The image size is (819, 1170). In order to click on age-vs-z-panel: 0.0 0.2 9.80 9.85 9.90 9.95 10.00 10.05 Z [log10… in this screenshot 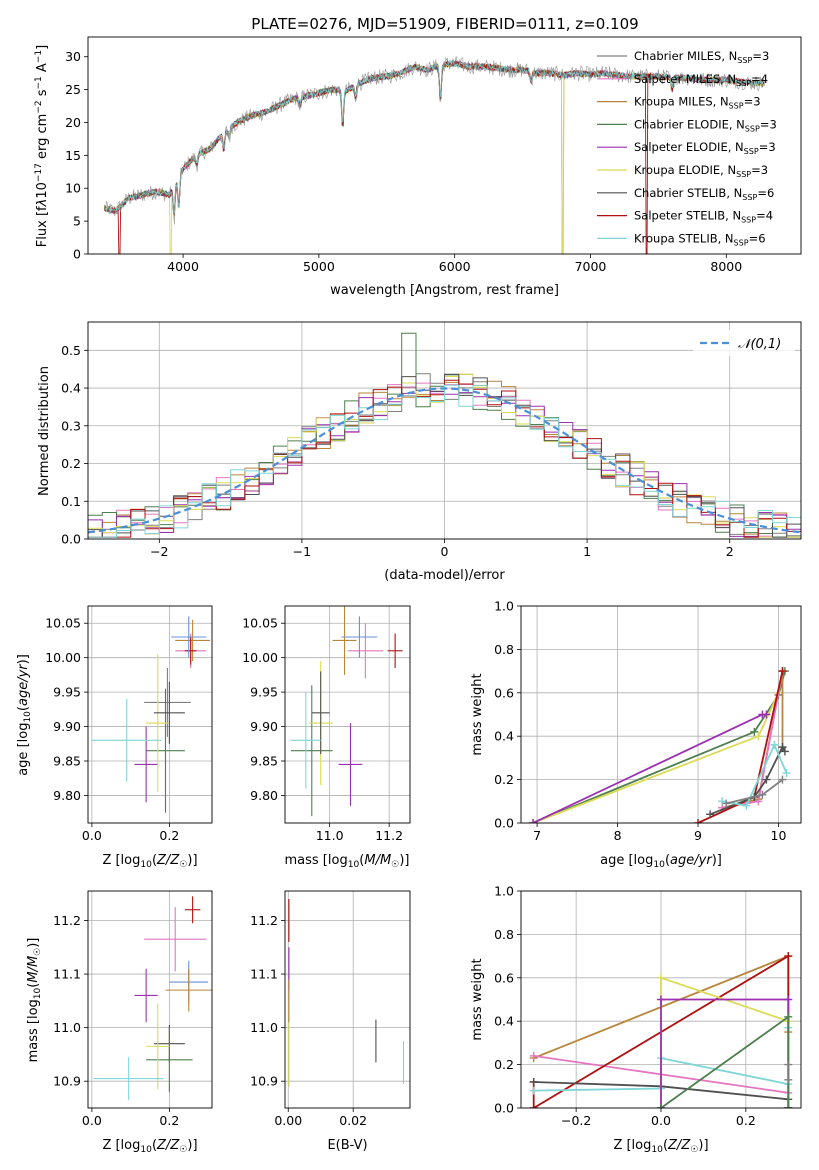, I will do `click(114, 737)`.